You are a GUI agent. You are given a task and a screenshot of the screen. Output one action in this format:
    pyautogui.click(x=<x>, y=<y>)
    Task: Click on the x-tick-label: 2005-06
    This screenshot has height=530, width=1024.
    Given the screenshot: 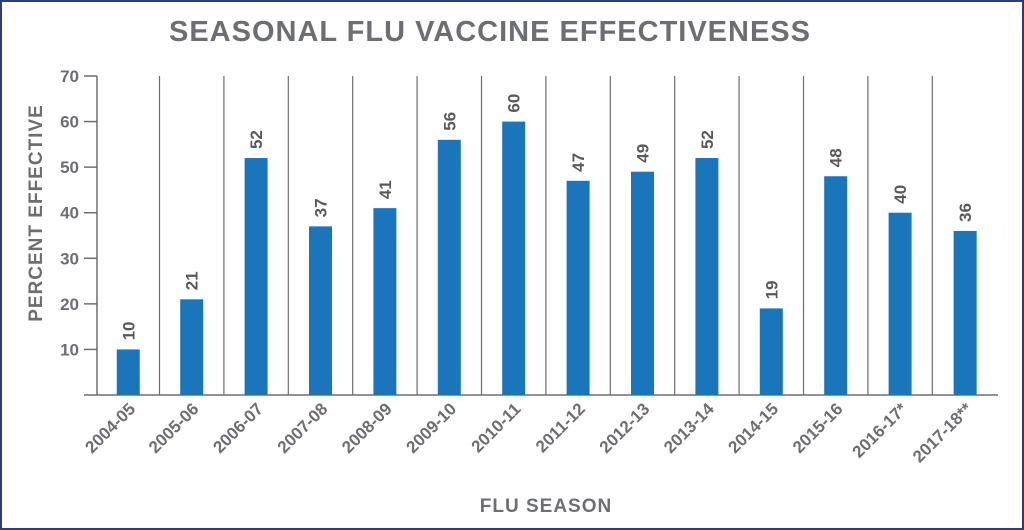 What is the action you would take?
    pyautogui.click(x=174, y=428)
    